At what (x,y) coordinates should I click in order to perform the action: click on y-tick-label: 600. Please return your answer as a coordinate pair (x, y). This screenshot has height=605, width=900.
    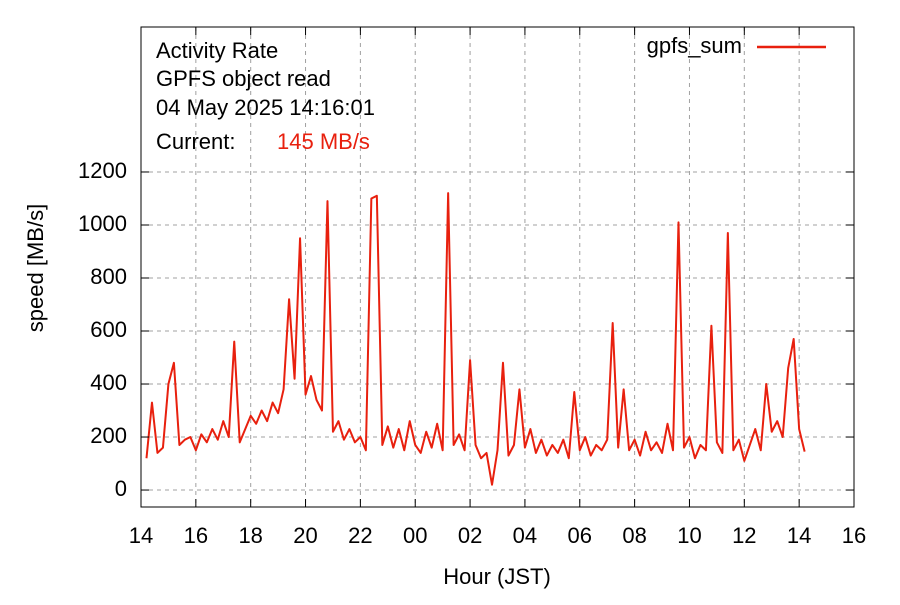
    Looking at the image, I should click on (108, 329).